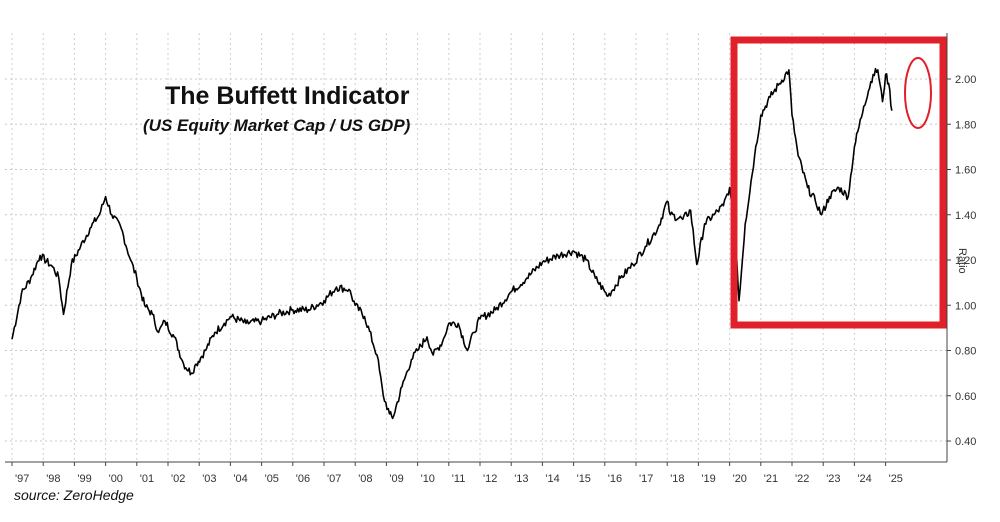 This screenshot has width=1000, height=522. I want to click on highlight-ellipse, so click(918, 93).